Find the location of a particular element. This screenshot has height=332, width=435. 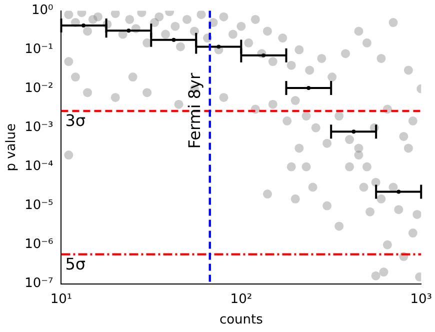

y-axis-title: p value is located at coordinates (12, 147).